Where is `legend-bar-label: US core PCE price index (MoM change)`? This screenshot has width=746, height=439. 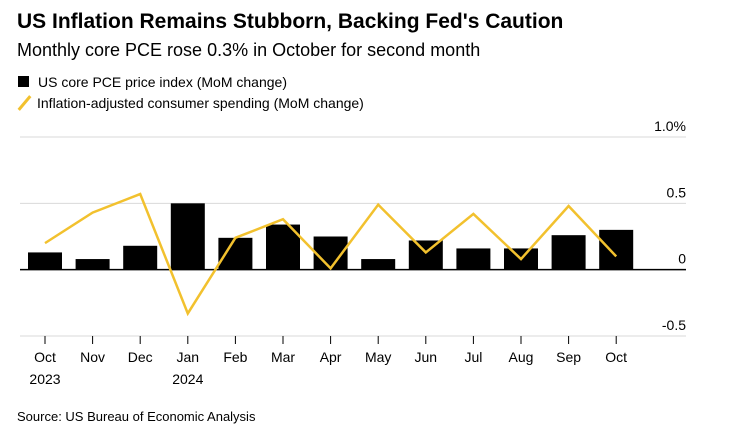
legend-bar-label: US core PCE price index (MoM change) is located at coordinates (162, 81).